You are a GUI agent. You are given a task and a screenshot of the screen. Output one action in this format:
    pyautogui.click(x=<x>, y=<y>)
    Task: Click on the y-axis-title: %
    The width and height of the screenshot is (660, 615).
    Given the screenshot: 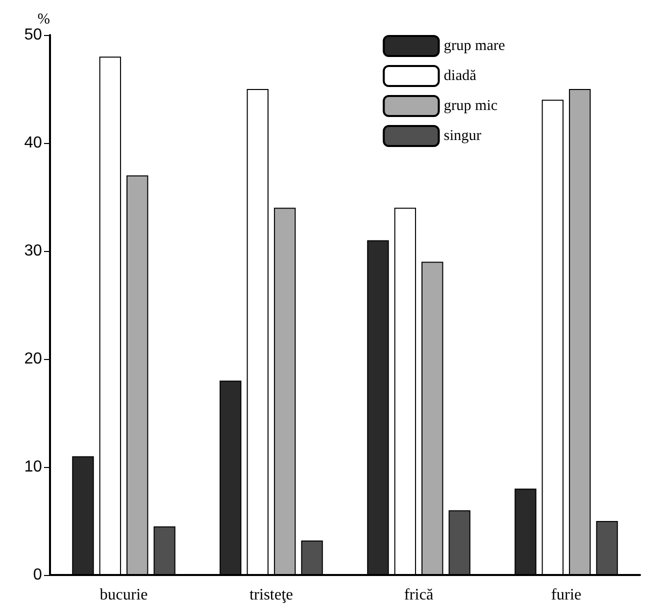 What is the action you would take?
    pyautogui.click(x=44, y=20)
    